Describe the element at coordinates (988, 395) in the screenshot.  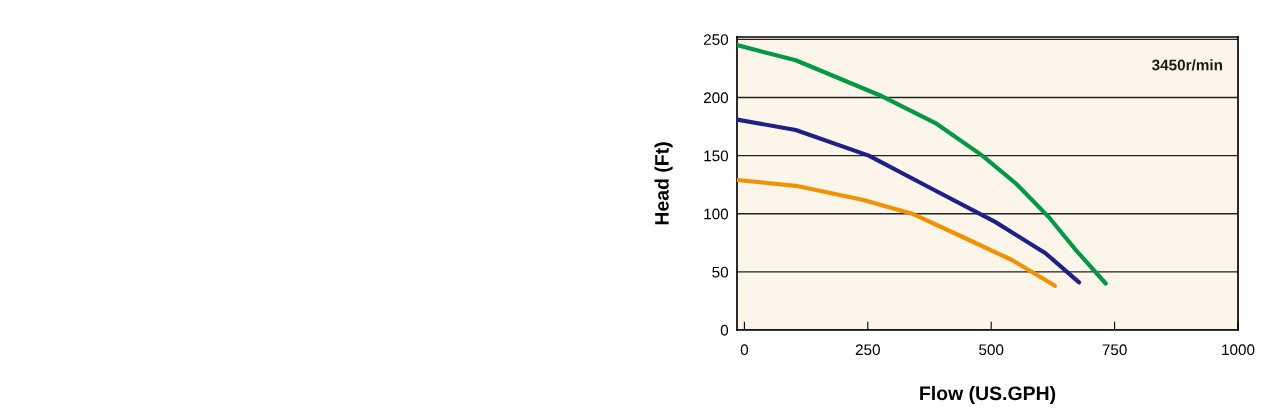
I see `x-axis-title: Flow (US.GPH)` at that location.